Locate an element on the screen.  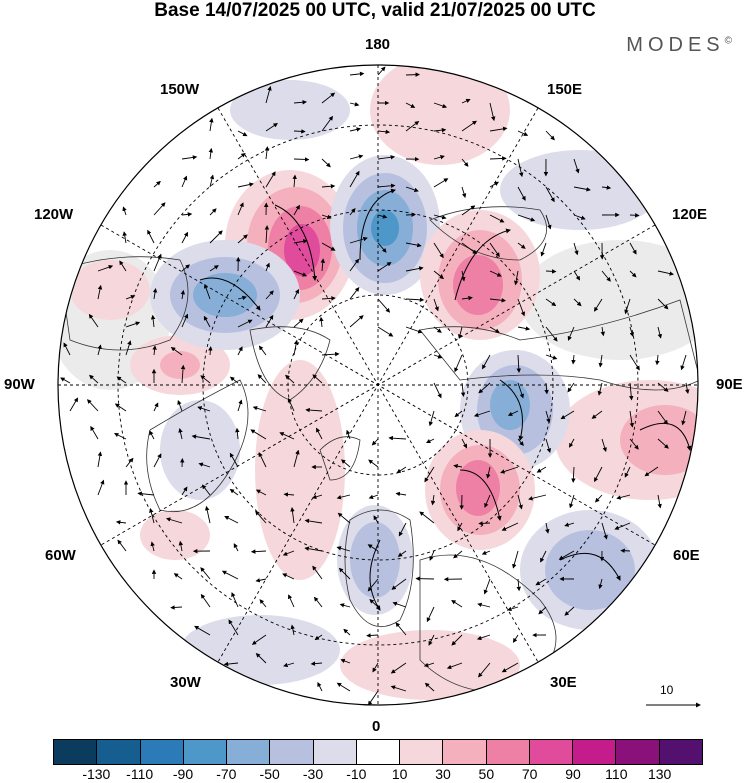
colorbar-tick-label: -90 is located at coordinates (183, 774).